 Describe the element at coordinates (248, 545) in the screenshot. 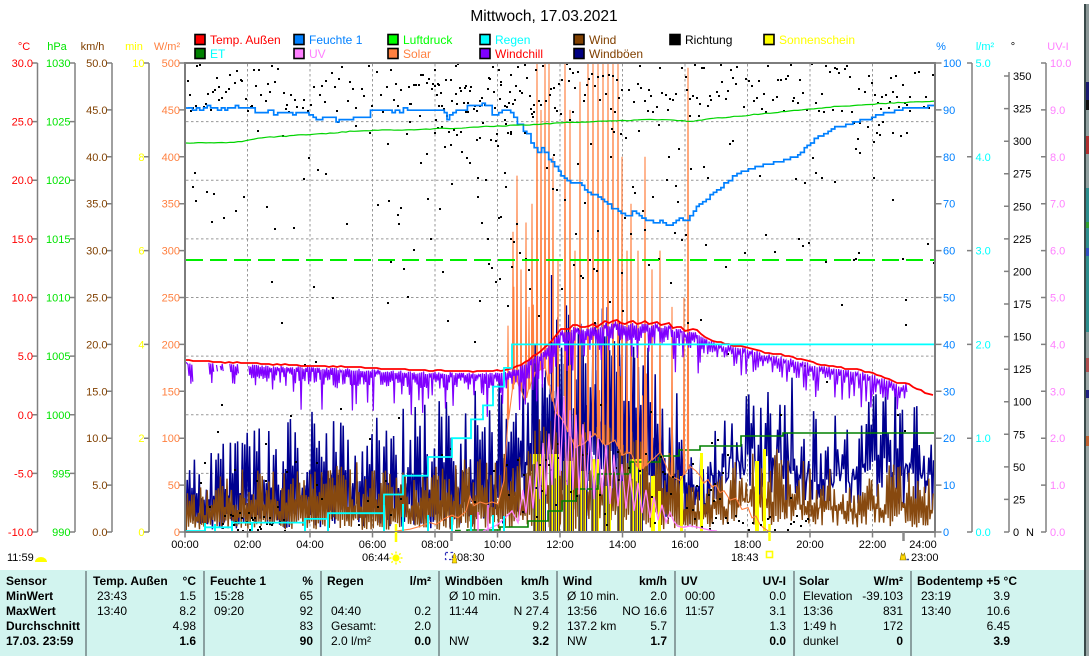

I see `svg-text: 02:00` at that location.